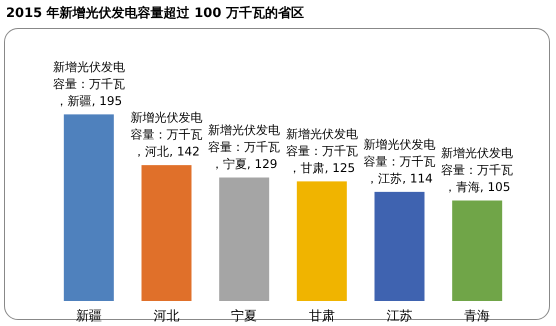  What do you see at coordinates (477, 315) in the screenshot?
I see `x-tick-label: 青海` at bounding box center [477, 315].